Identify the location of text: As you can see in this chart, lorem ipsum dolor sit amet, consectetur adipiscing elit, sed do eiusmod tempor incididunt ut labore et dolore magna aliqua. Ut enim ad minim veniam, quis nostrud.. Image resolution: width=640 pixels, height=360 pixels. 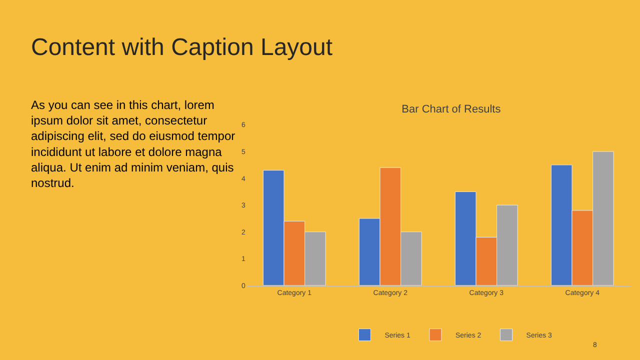
(133, 144).